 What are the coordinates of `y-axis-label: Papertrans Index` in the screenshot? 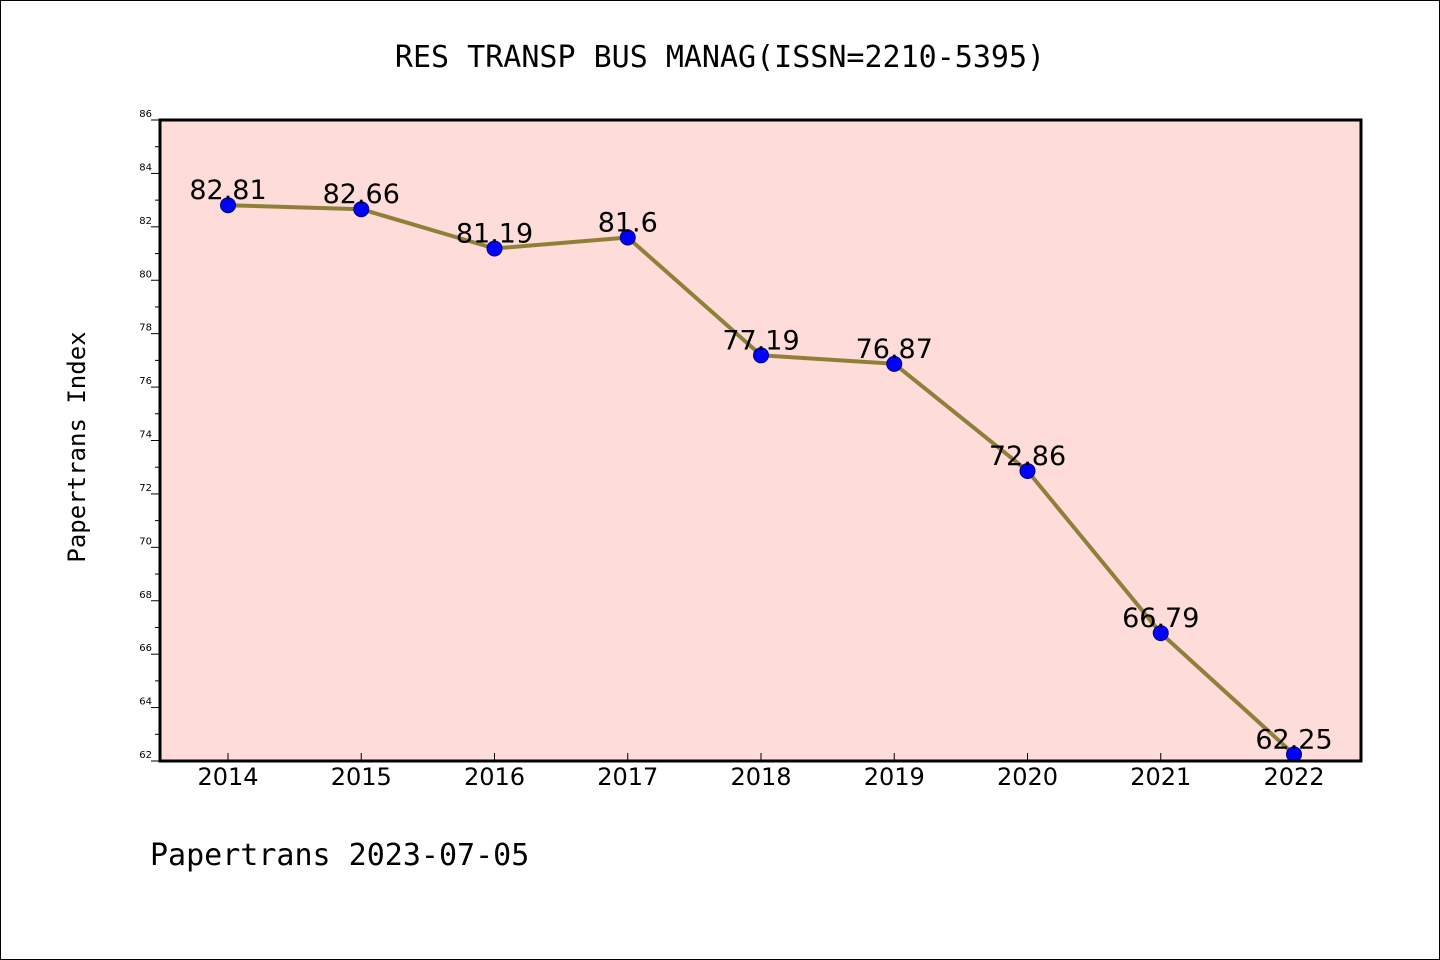 It's located at (77, 446).